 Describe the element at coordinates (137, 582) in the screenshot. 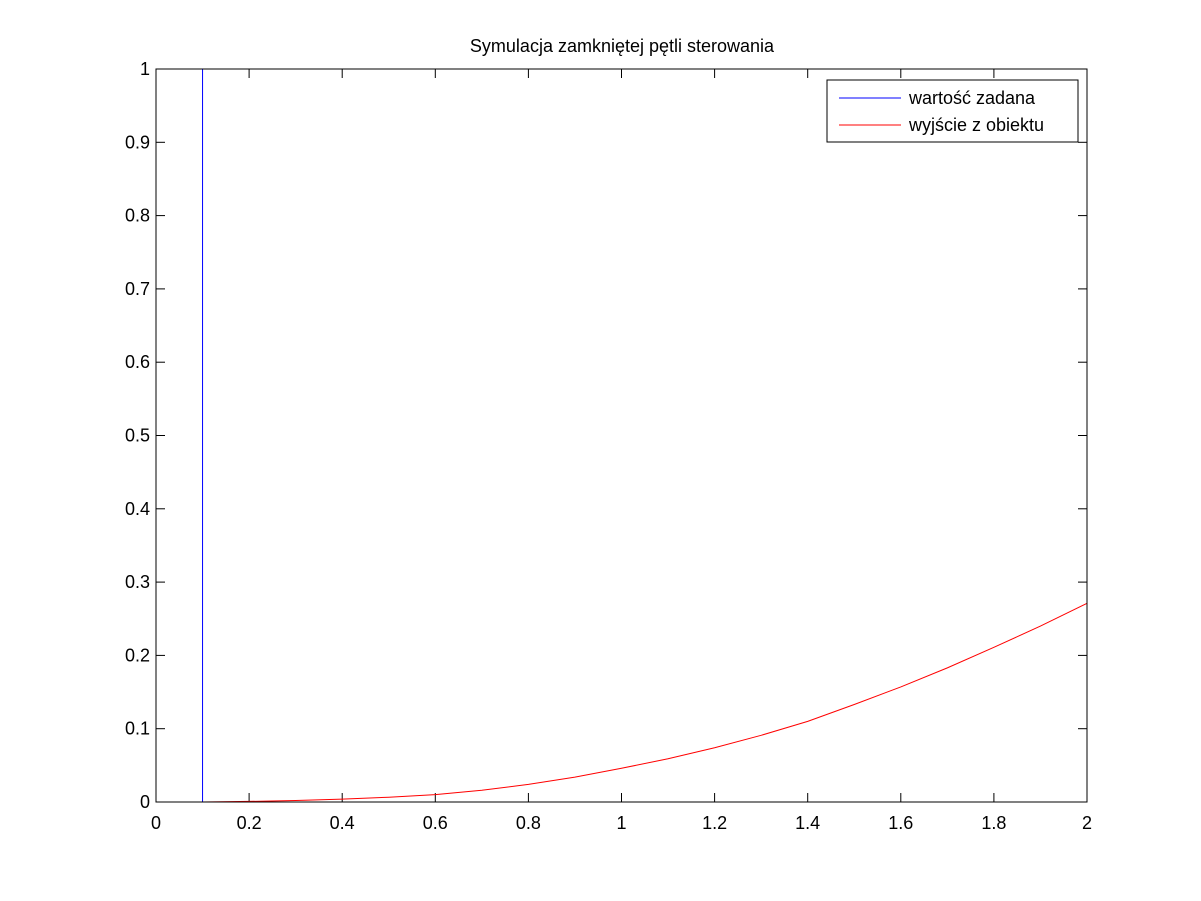

I see `y-tick-label: 0.3` at that location.